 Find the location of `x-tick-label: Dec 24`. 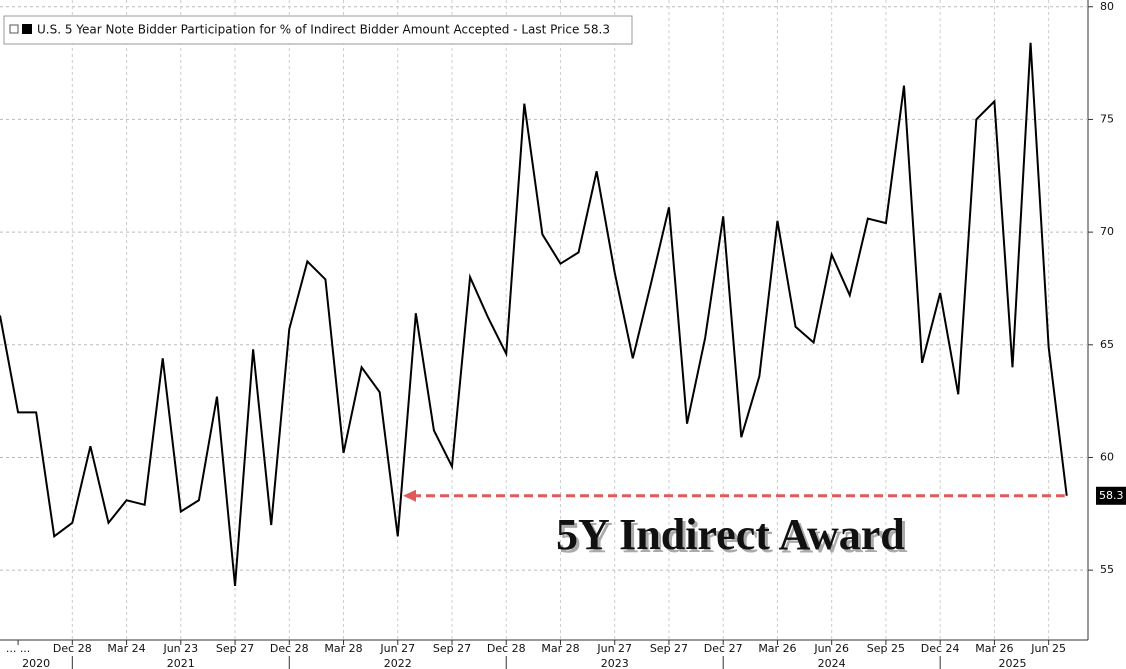

x-tick-label: Dec 24 is located at coordinates (940, 648).